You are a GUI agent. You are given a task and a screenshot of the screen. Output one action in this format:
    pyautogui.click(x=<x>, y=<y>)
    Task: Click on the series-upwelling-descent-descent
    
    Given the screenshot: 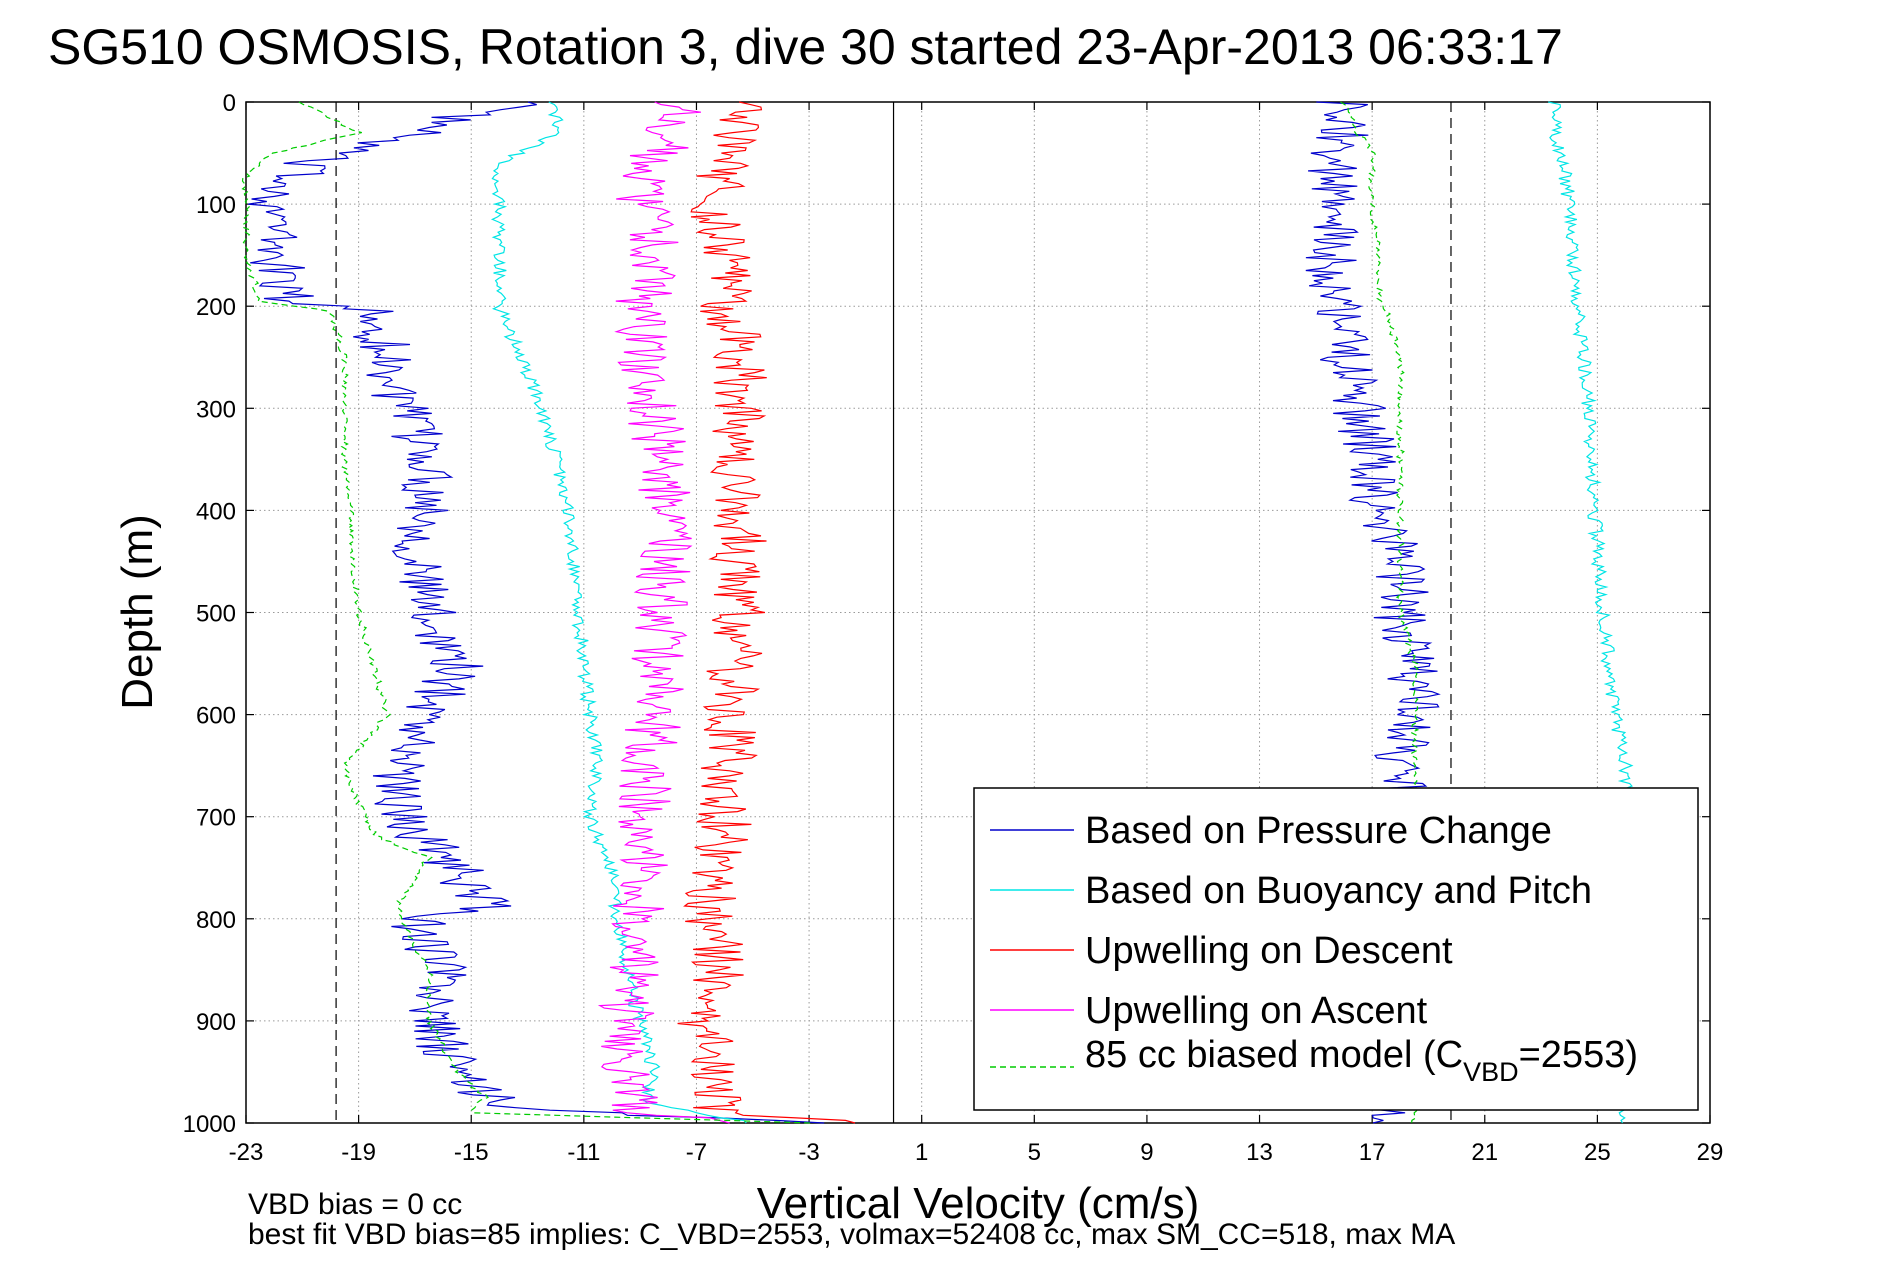 What is the action you would take?
    pyautogui.click(x=766, y=612)
    